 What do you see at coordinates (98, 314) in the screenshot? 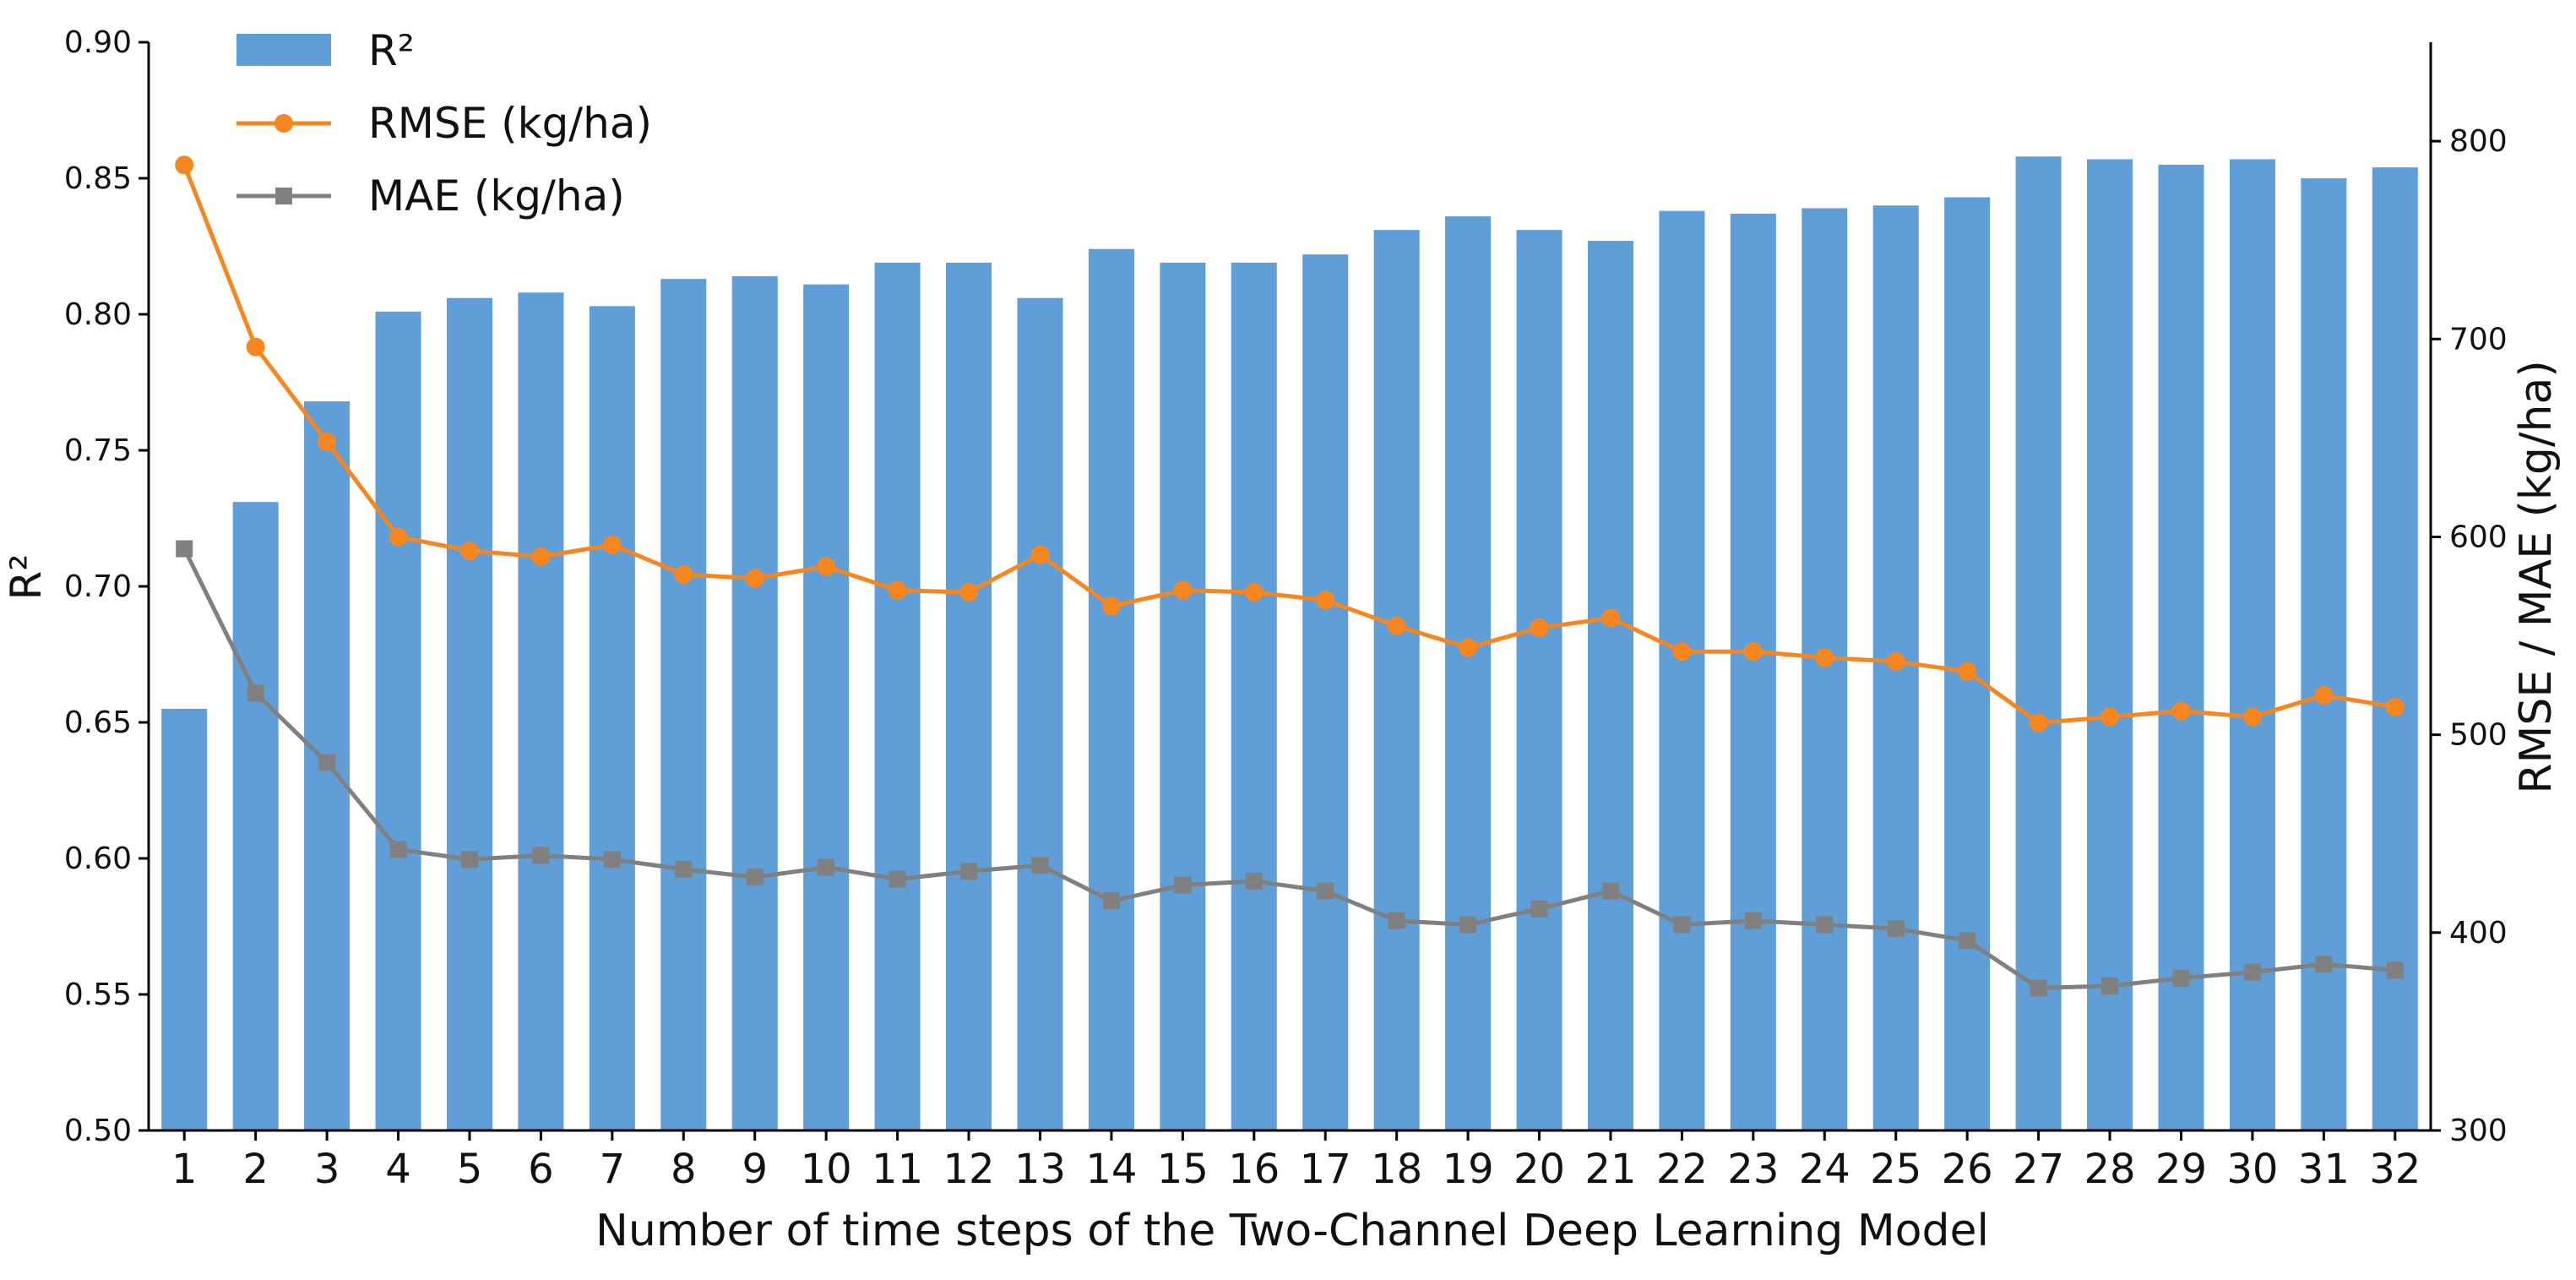
I see `tick-label-left: 0.80` at bounding box center [98, 314].